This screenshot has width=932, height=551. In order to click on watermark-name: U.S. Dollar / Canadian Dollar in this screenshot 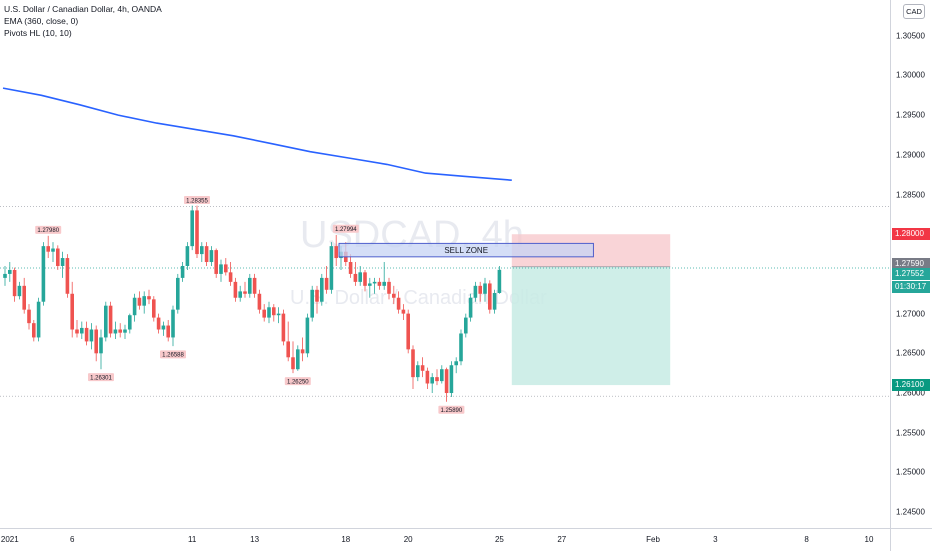, I will do `click(418, 298)`.